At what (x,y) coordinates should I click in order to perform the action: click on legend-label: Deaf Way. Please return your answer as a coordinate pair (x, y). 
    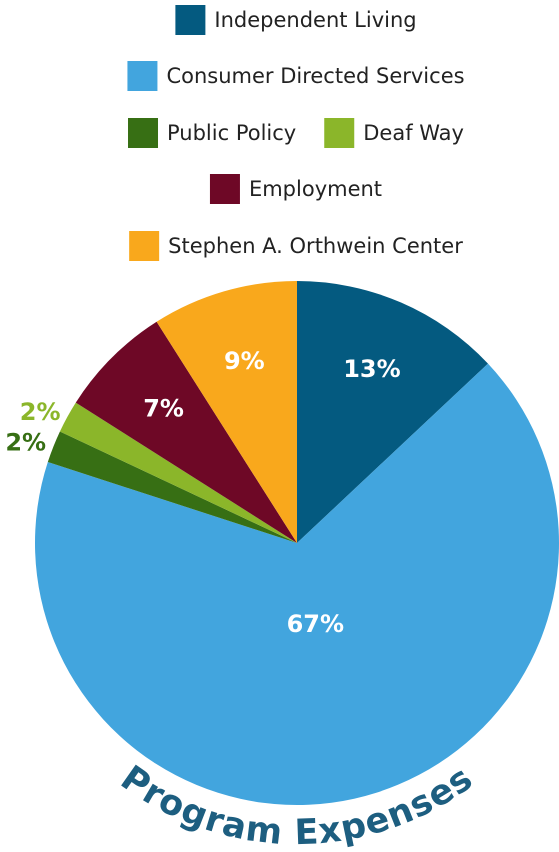
    Looking at the image, I should click on (413, 133).